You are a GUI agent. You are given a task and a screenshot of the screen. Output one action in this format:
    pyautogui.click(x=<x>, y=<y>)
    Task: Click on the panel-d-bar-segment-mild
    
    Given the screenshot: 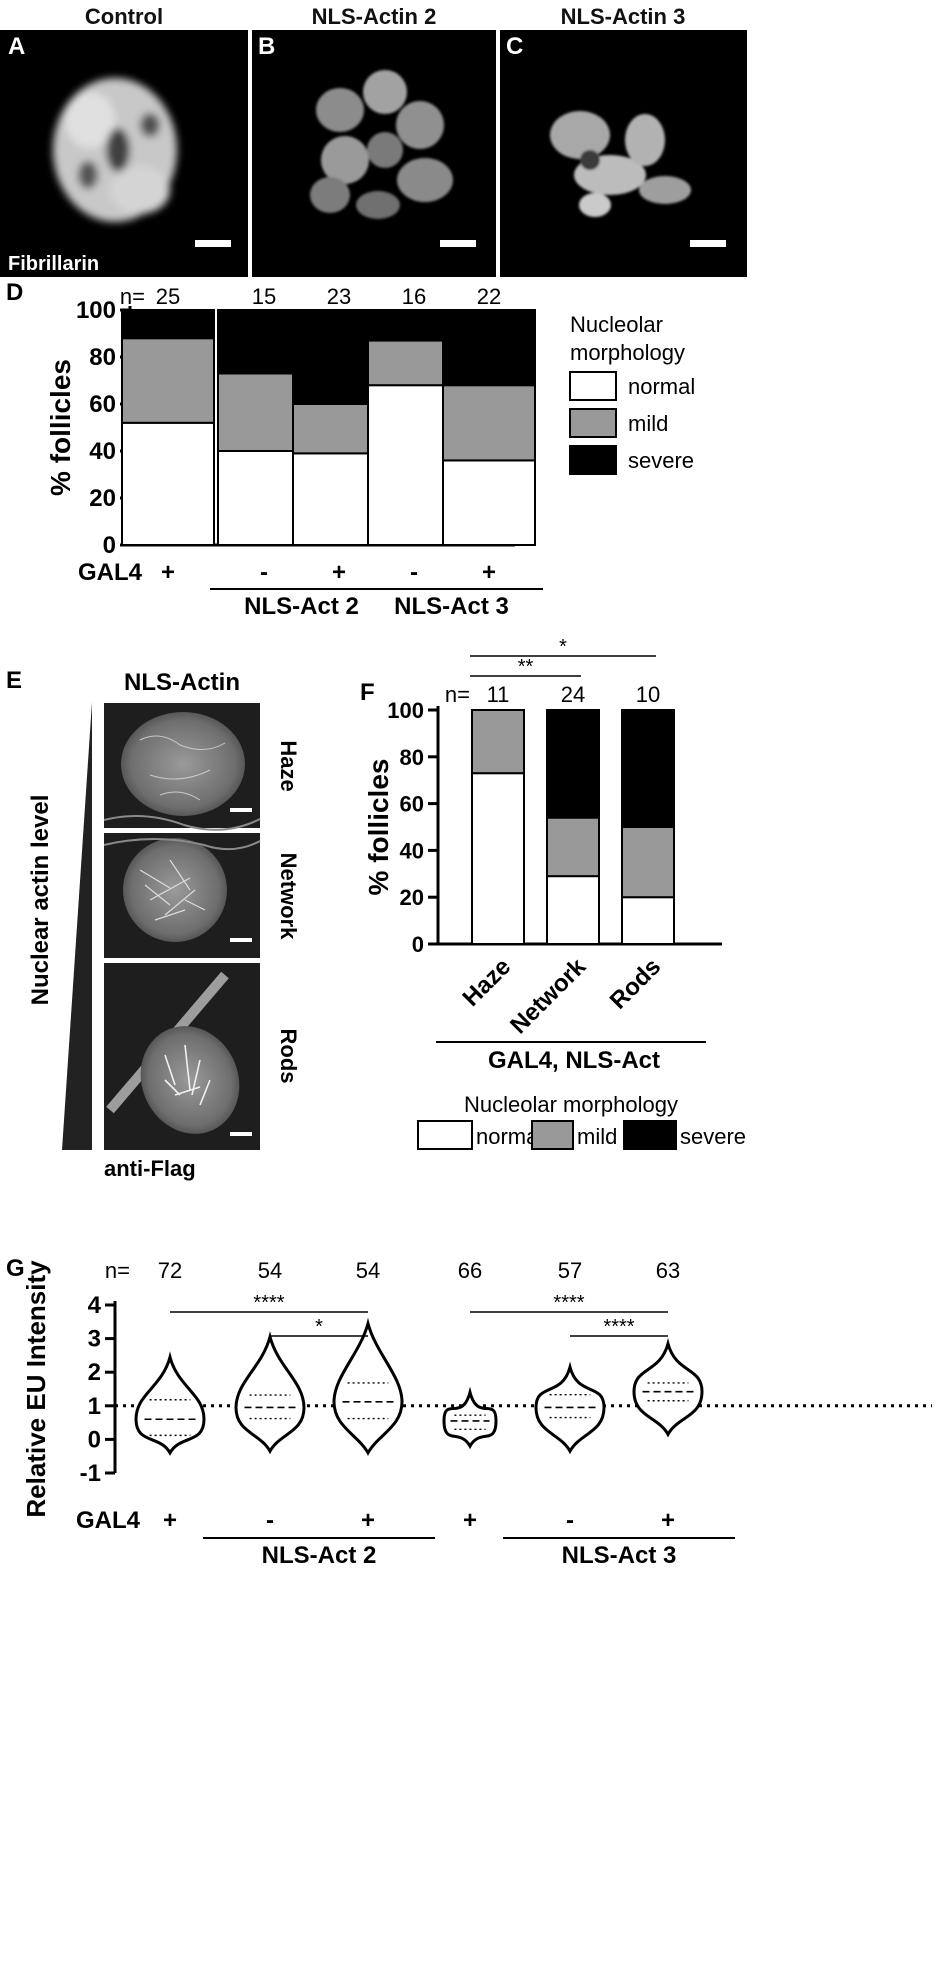 What is the action you would take?
    pyautogui.click(x=489, y=423)
    